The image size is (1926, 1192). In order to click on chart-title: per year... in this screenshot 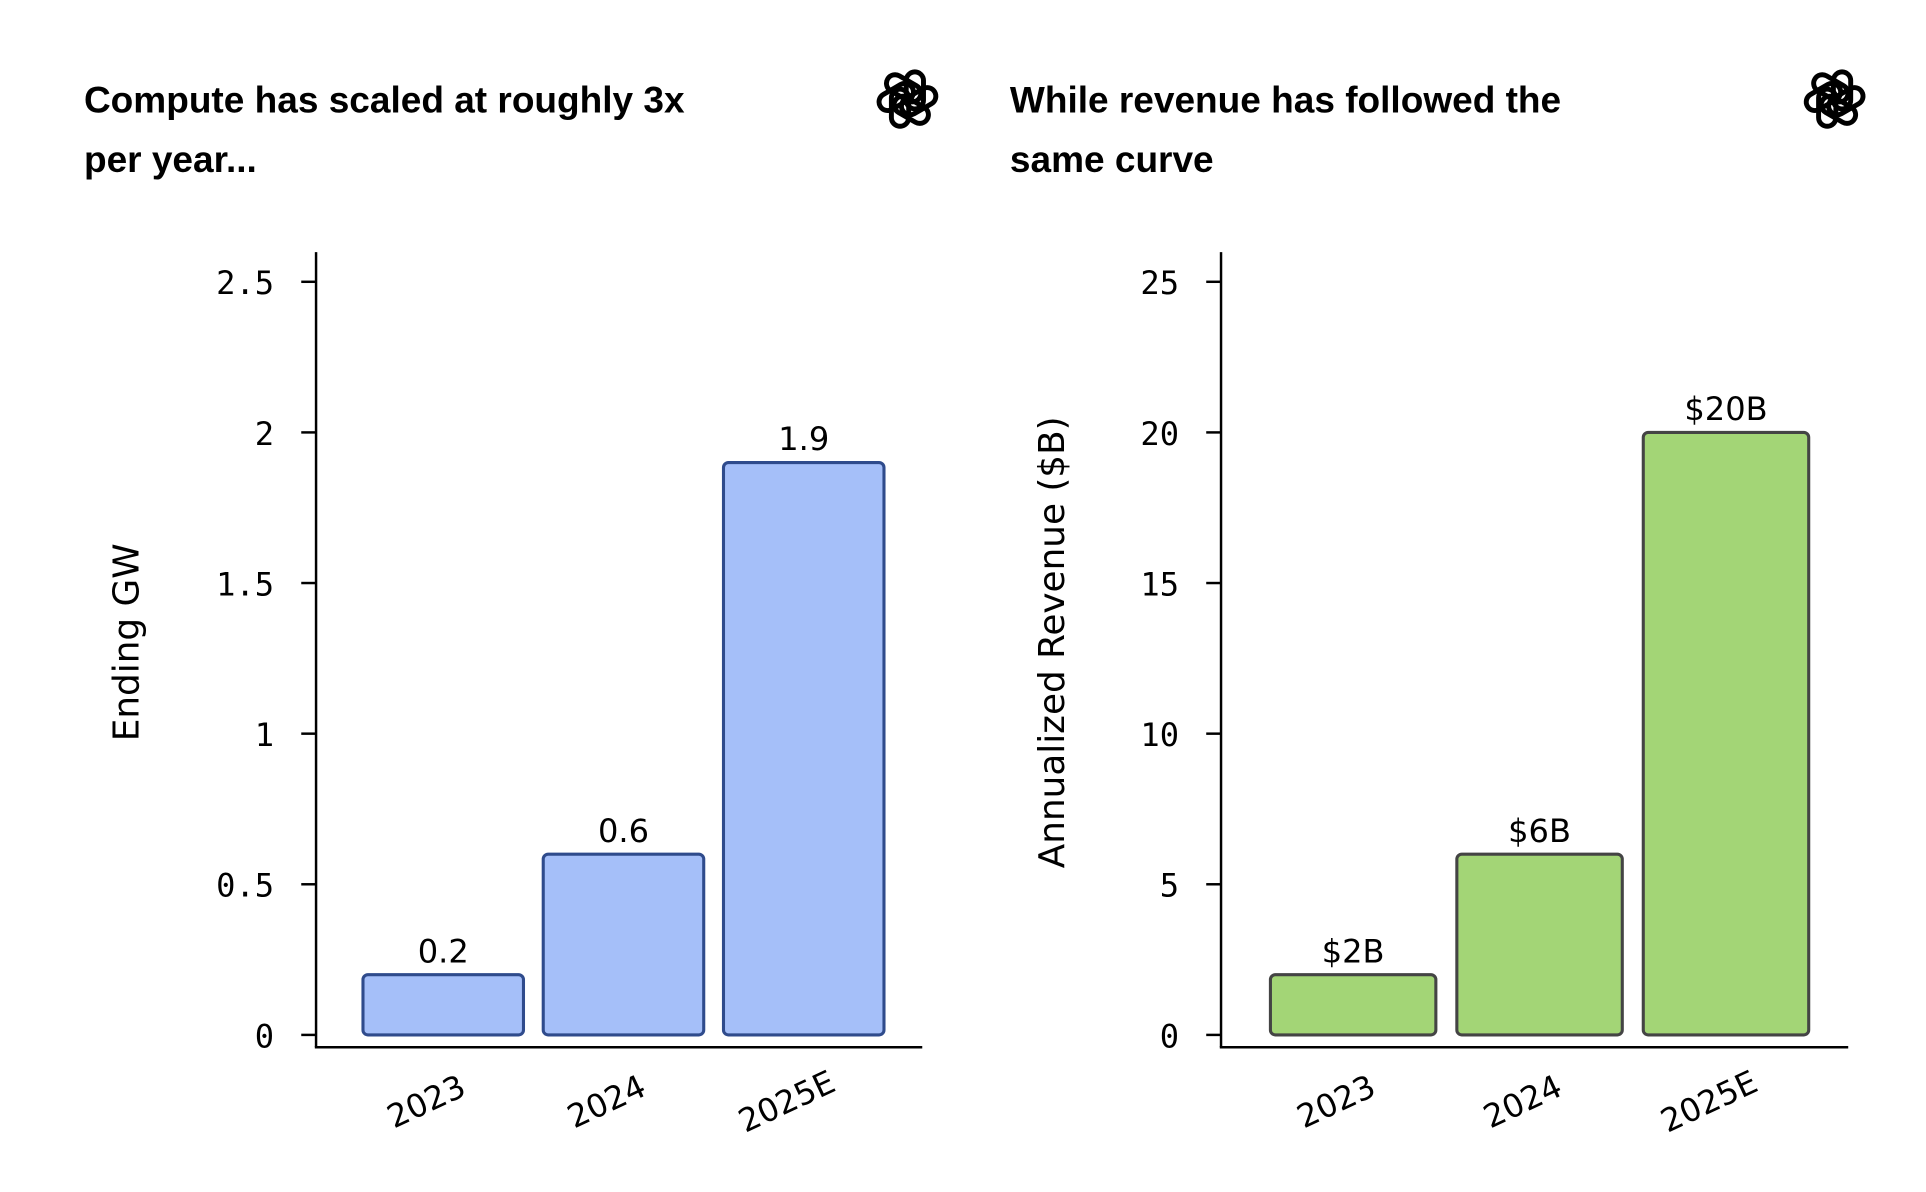, I will do `click(170, 159)`.